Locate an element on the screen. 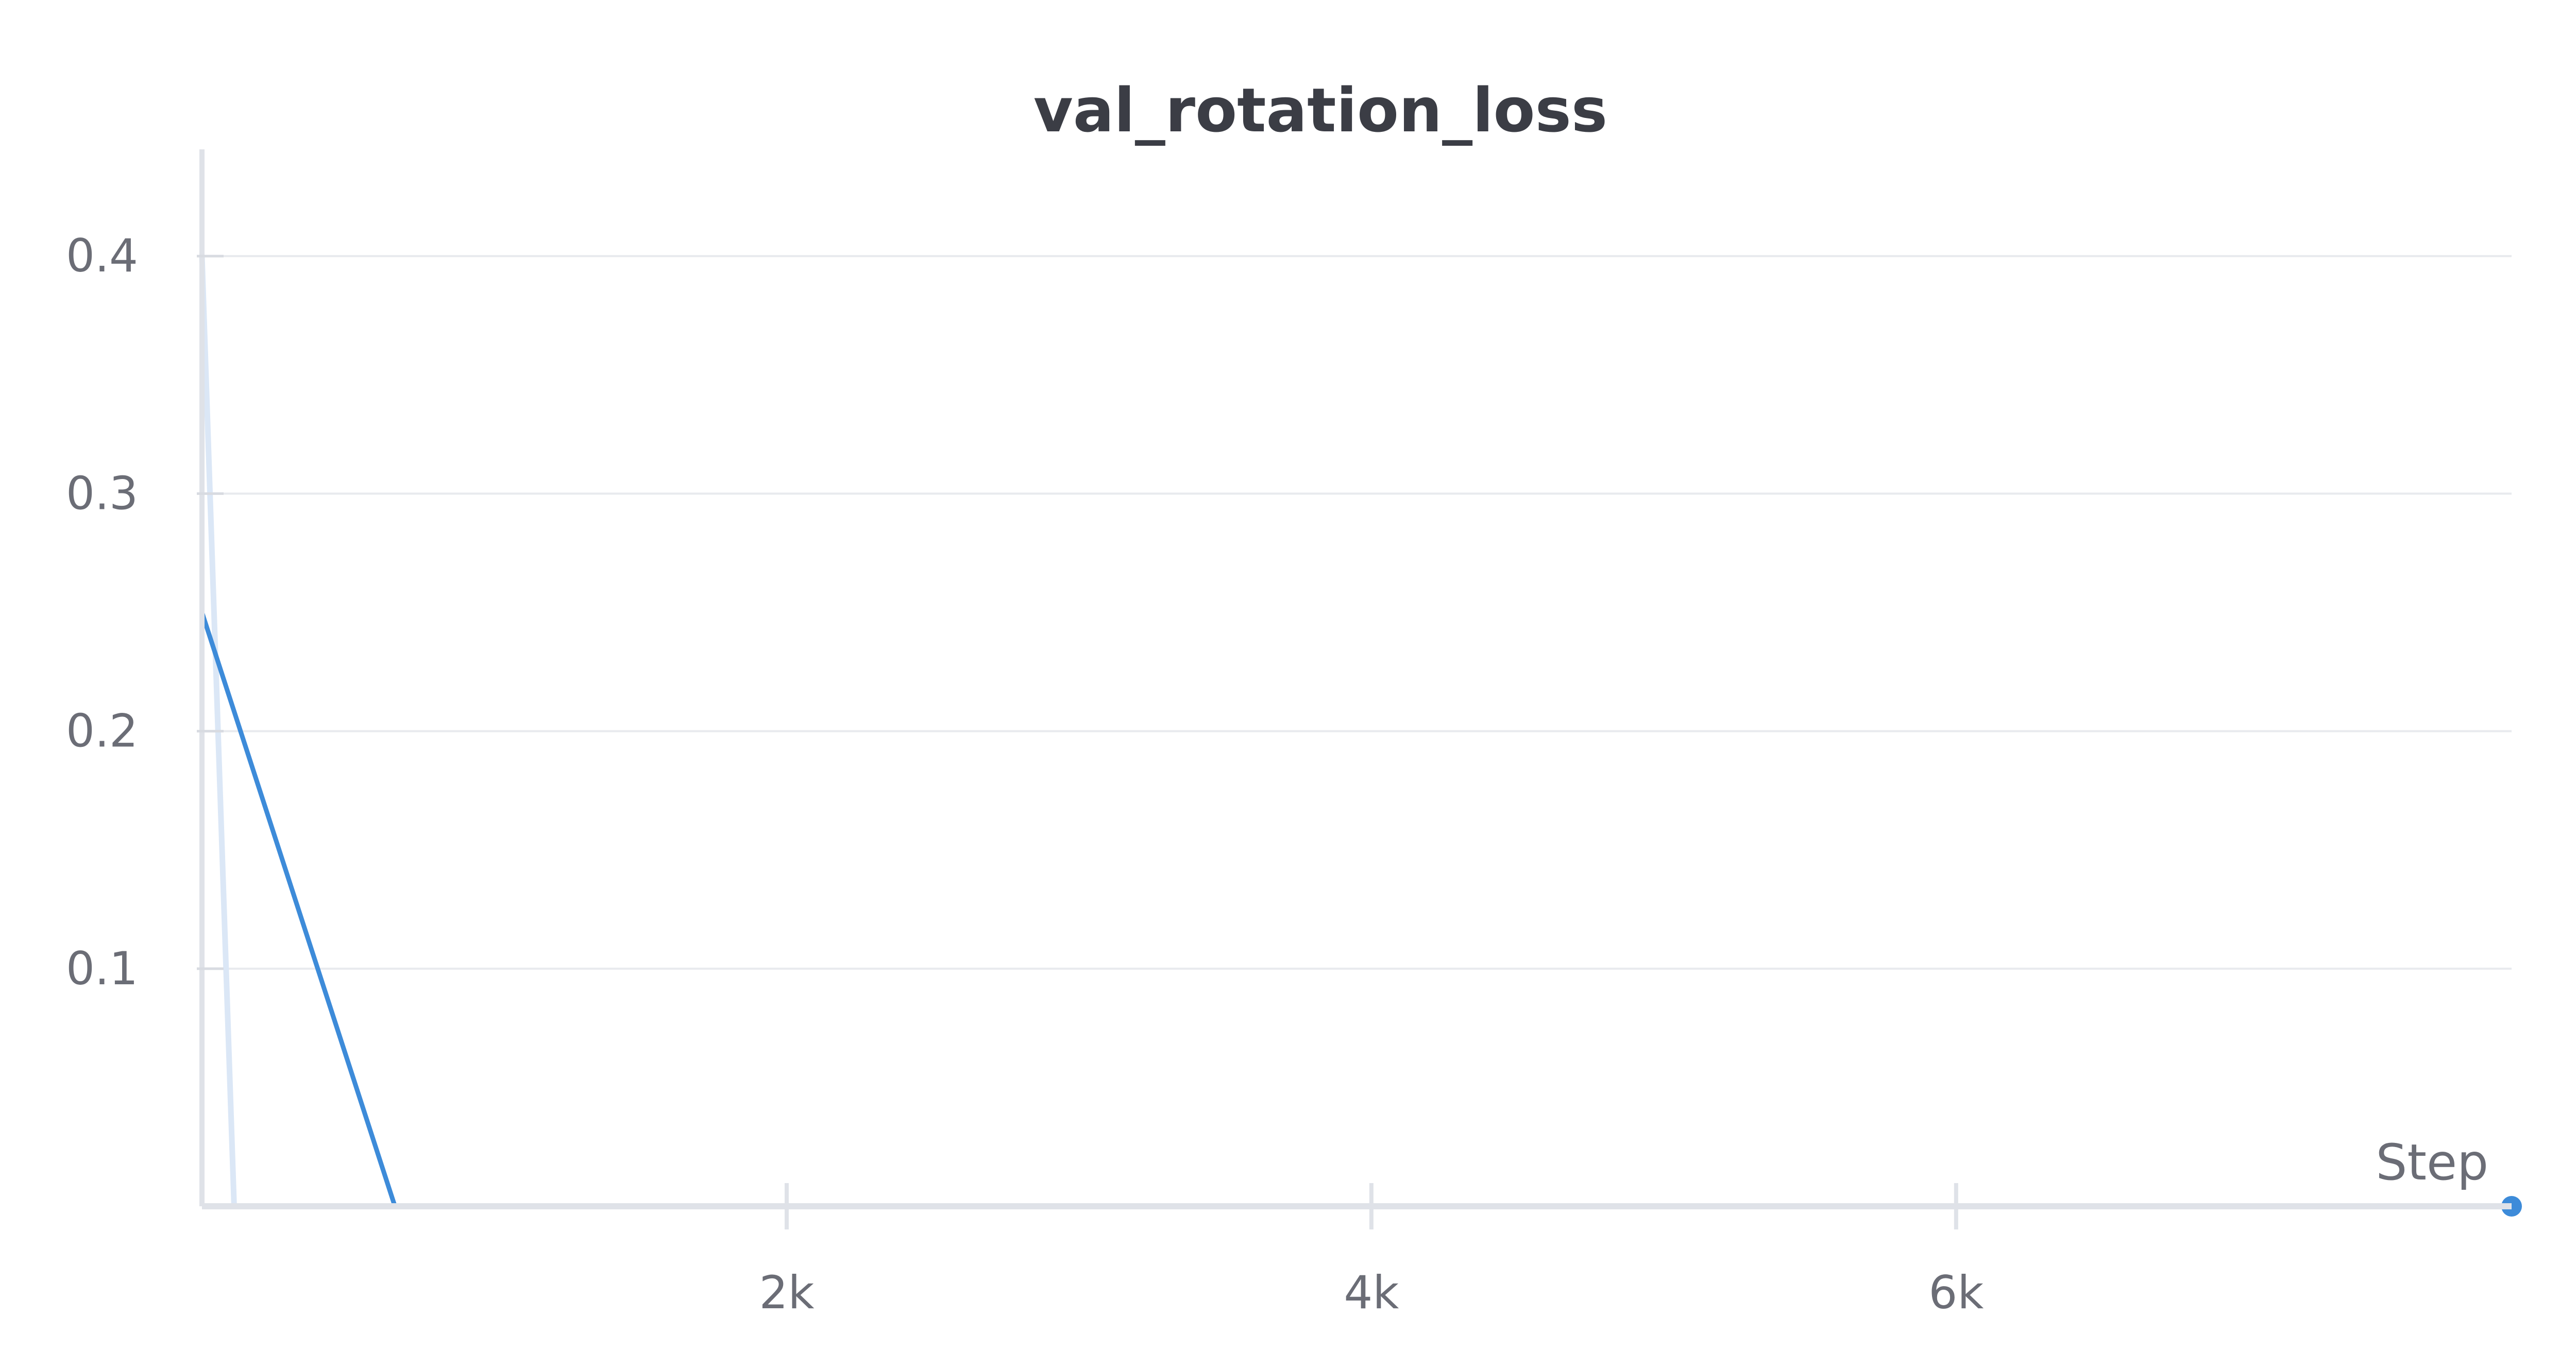 Image resolution: width=2576 pixels, height=1368 pixels. y-tick-label: 0.2 is located at coordinates (102, 731).